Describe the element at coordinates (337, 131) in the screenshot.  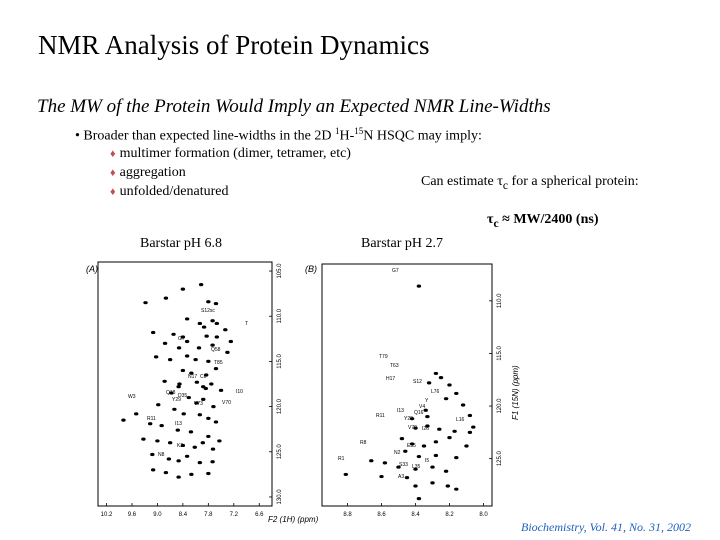
I see `isotope-1-mass: 1` at that location.